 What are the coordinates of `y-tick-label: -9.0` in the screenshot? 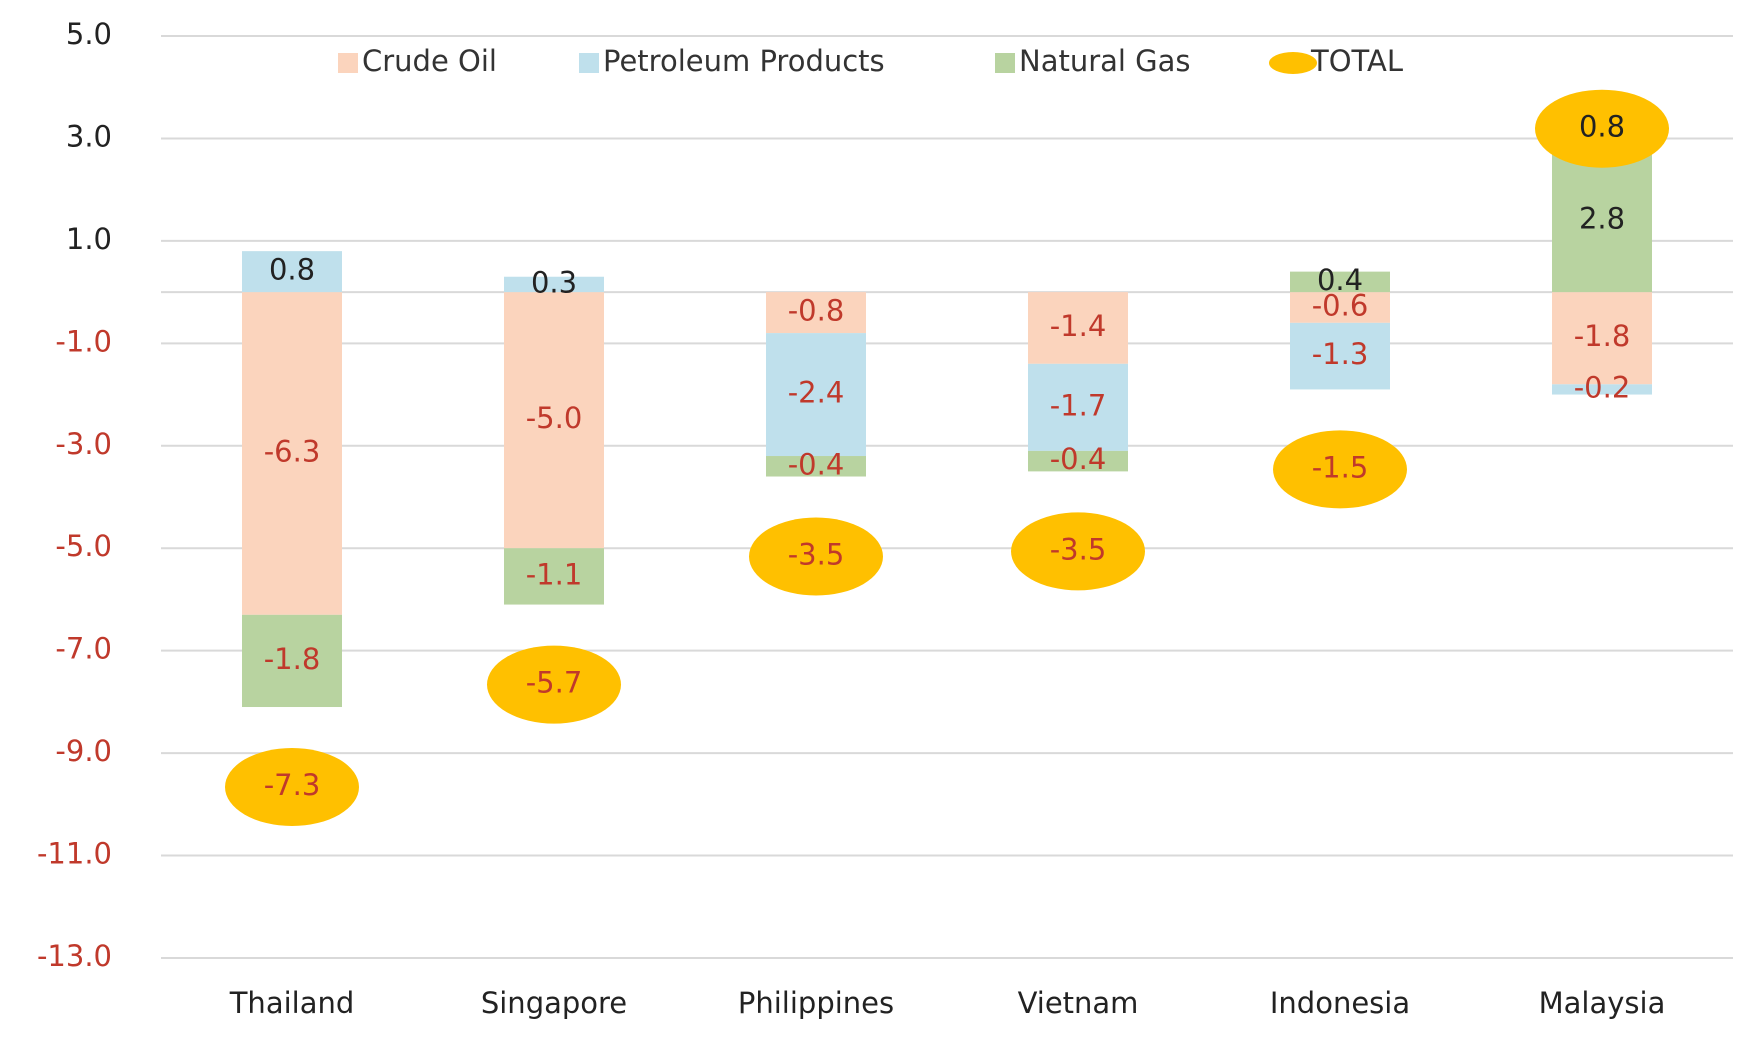 It's located at (83, 751).